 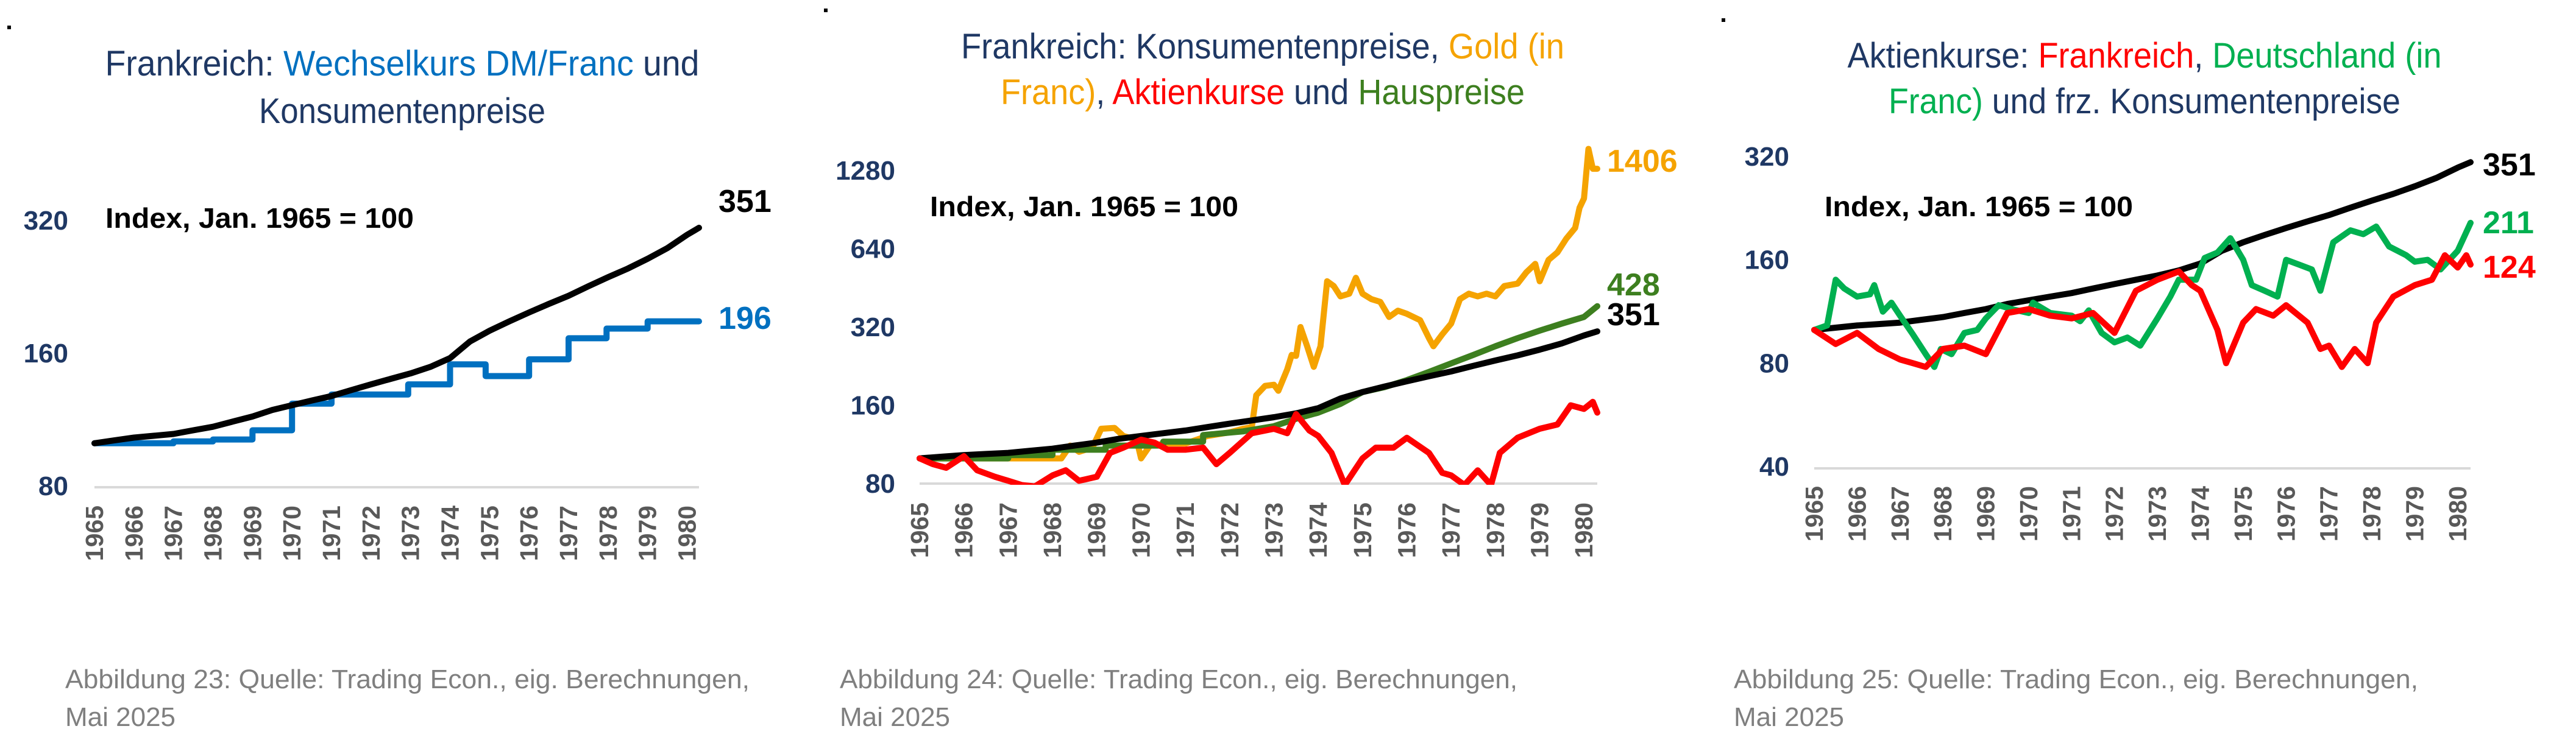 What do you see at coordinates (1442, 92) in the screenshot?
I see `chart-title-segment: Hauspreise` at bounding box center [1442, 92].